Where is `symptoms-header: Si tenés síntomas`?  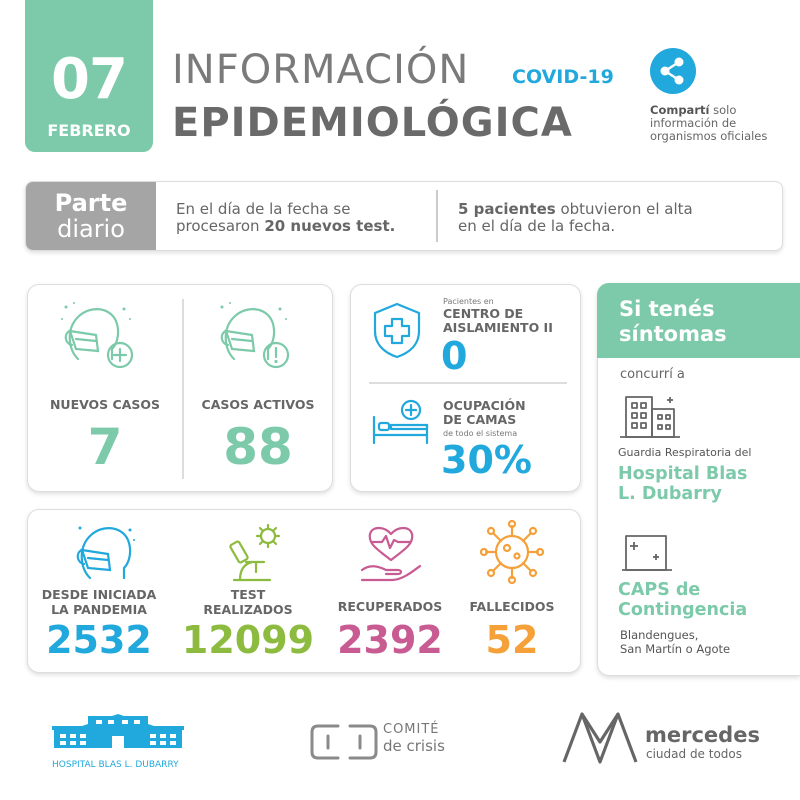 symptoms-header: Si tenés síntomas is located at coordinates (698, 320).